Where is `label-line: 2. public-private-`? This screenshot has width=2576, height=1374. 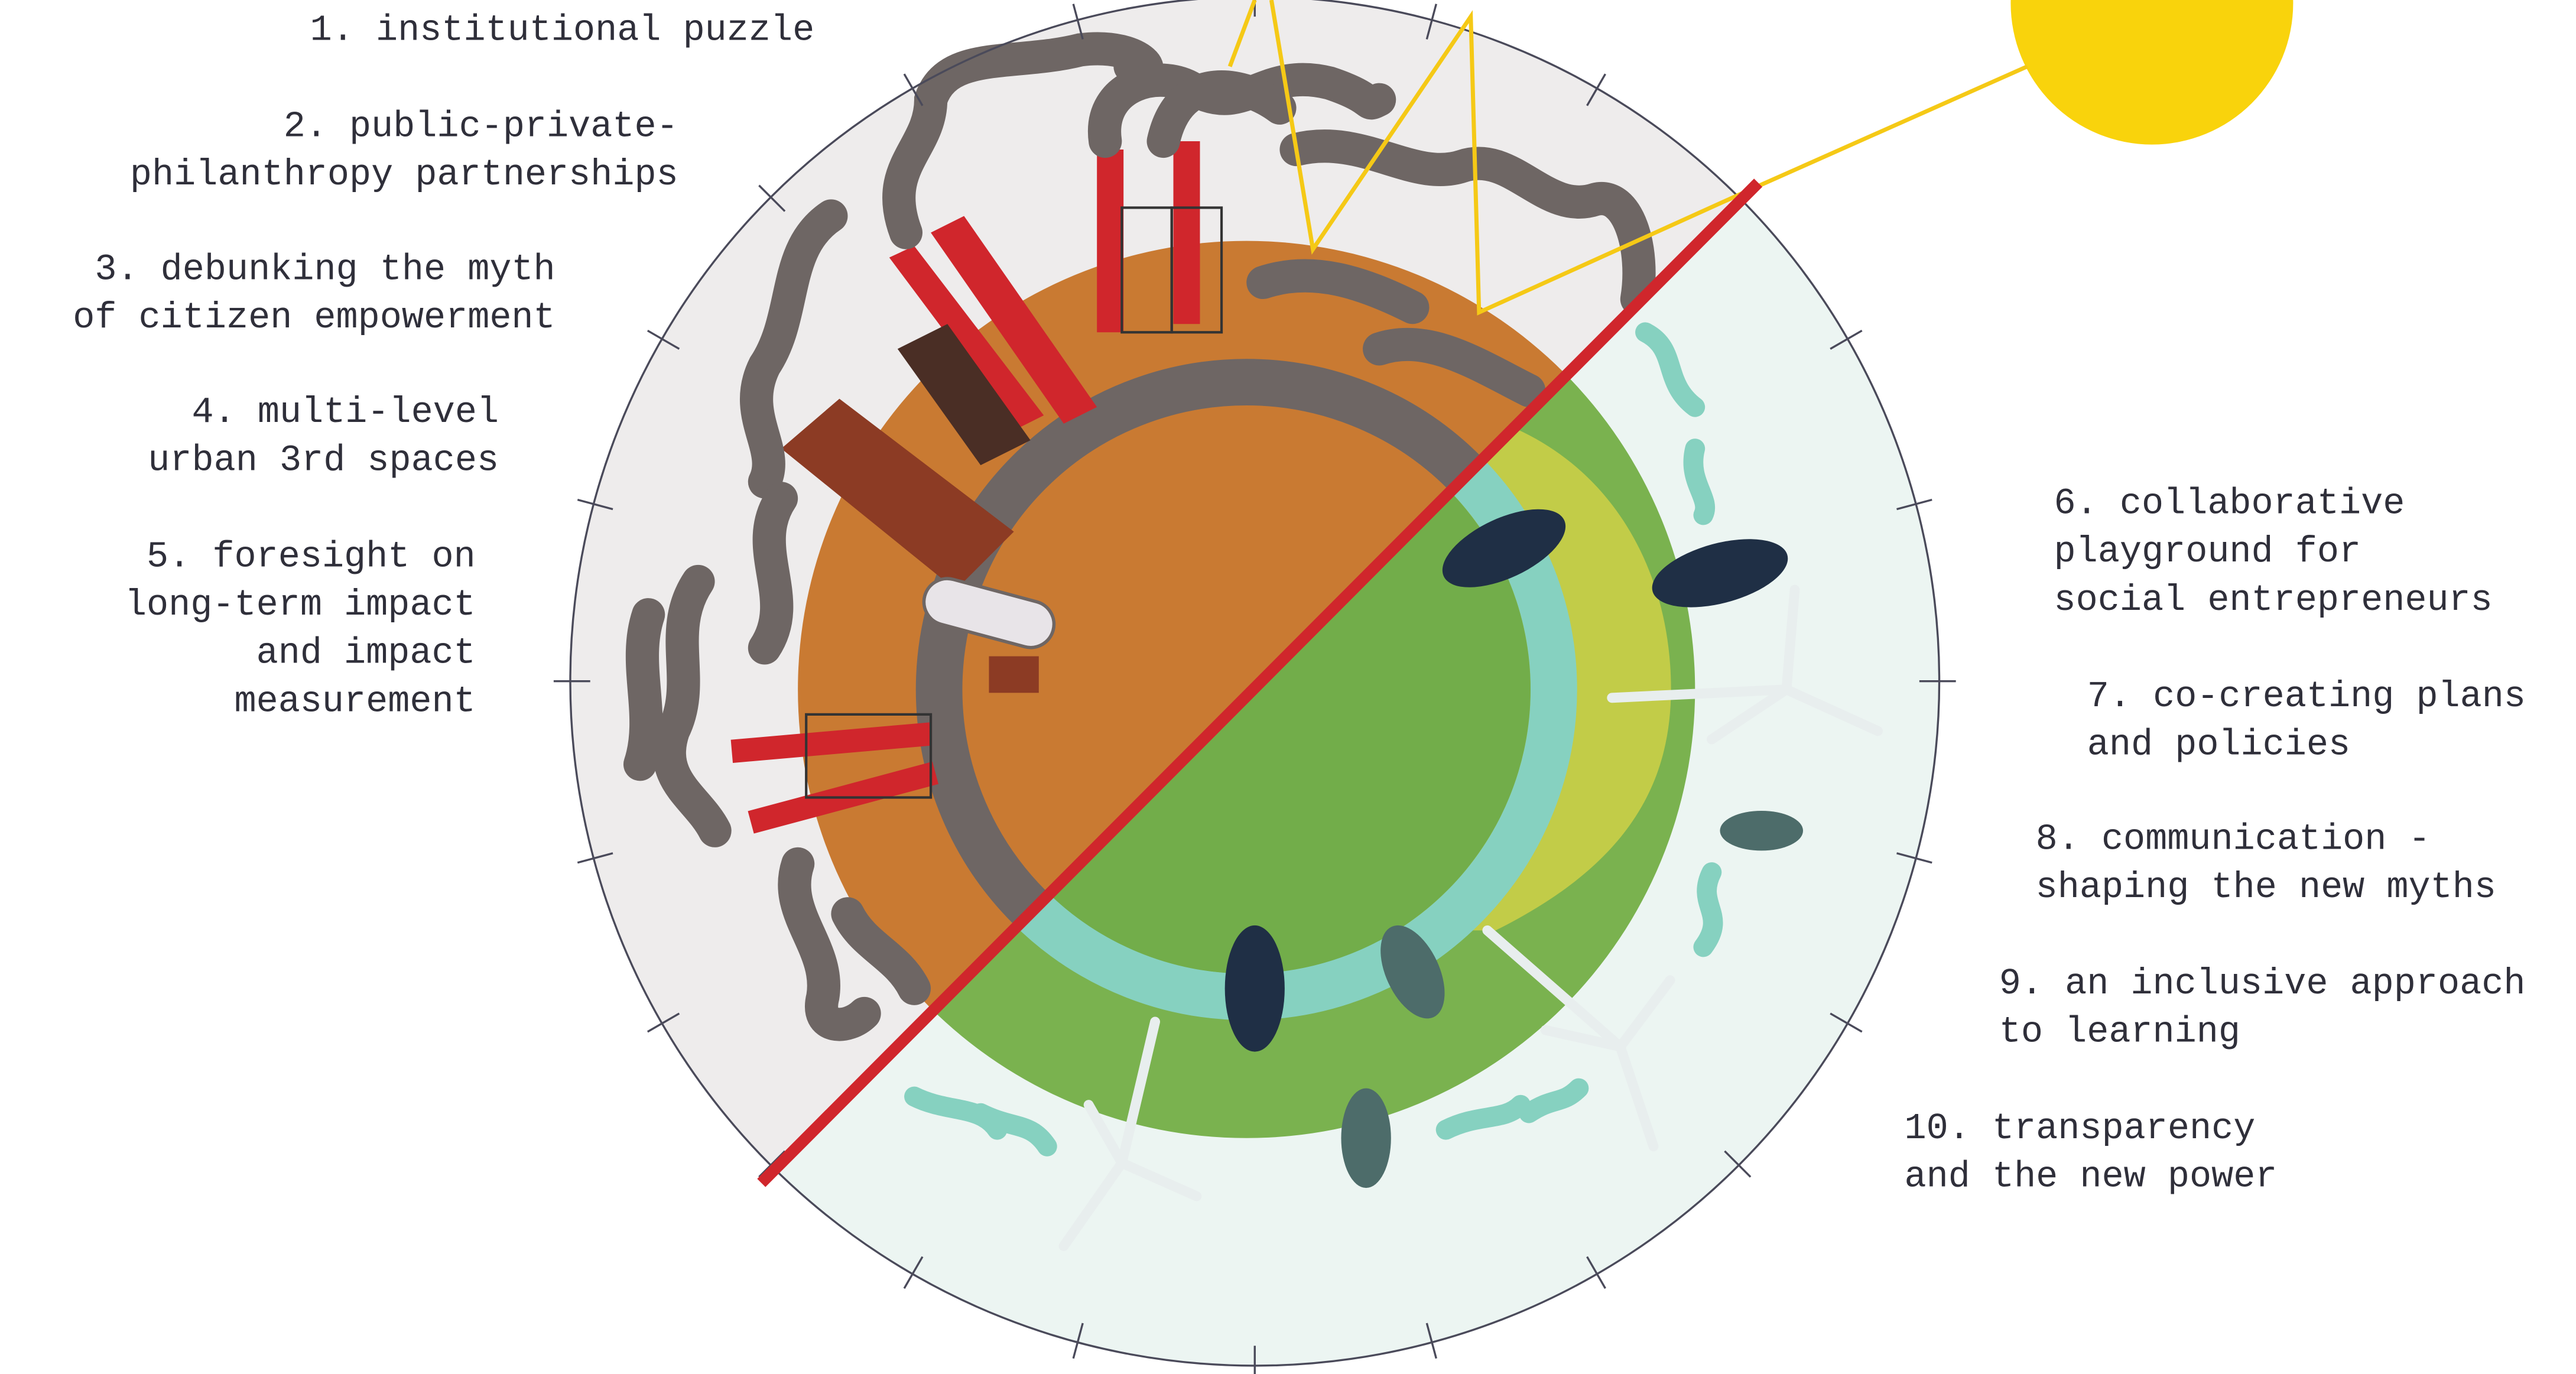 label-line: 2. public-private- is located at coordinates (481, 127).